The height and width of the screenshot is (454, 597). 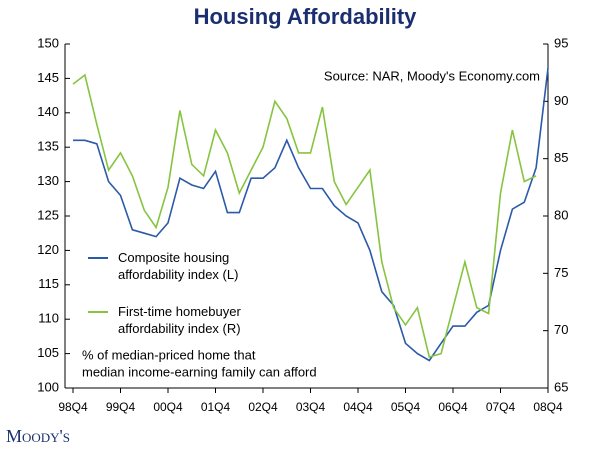 I want to click on y-tick-label: 130, so click(x=48, y=180).